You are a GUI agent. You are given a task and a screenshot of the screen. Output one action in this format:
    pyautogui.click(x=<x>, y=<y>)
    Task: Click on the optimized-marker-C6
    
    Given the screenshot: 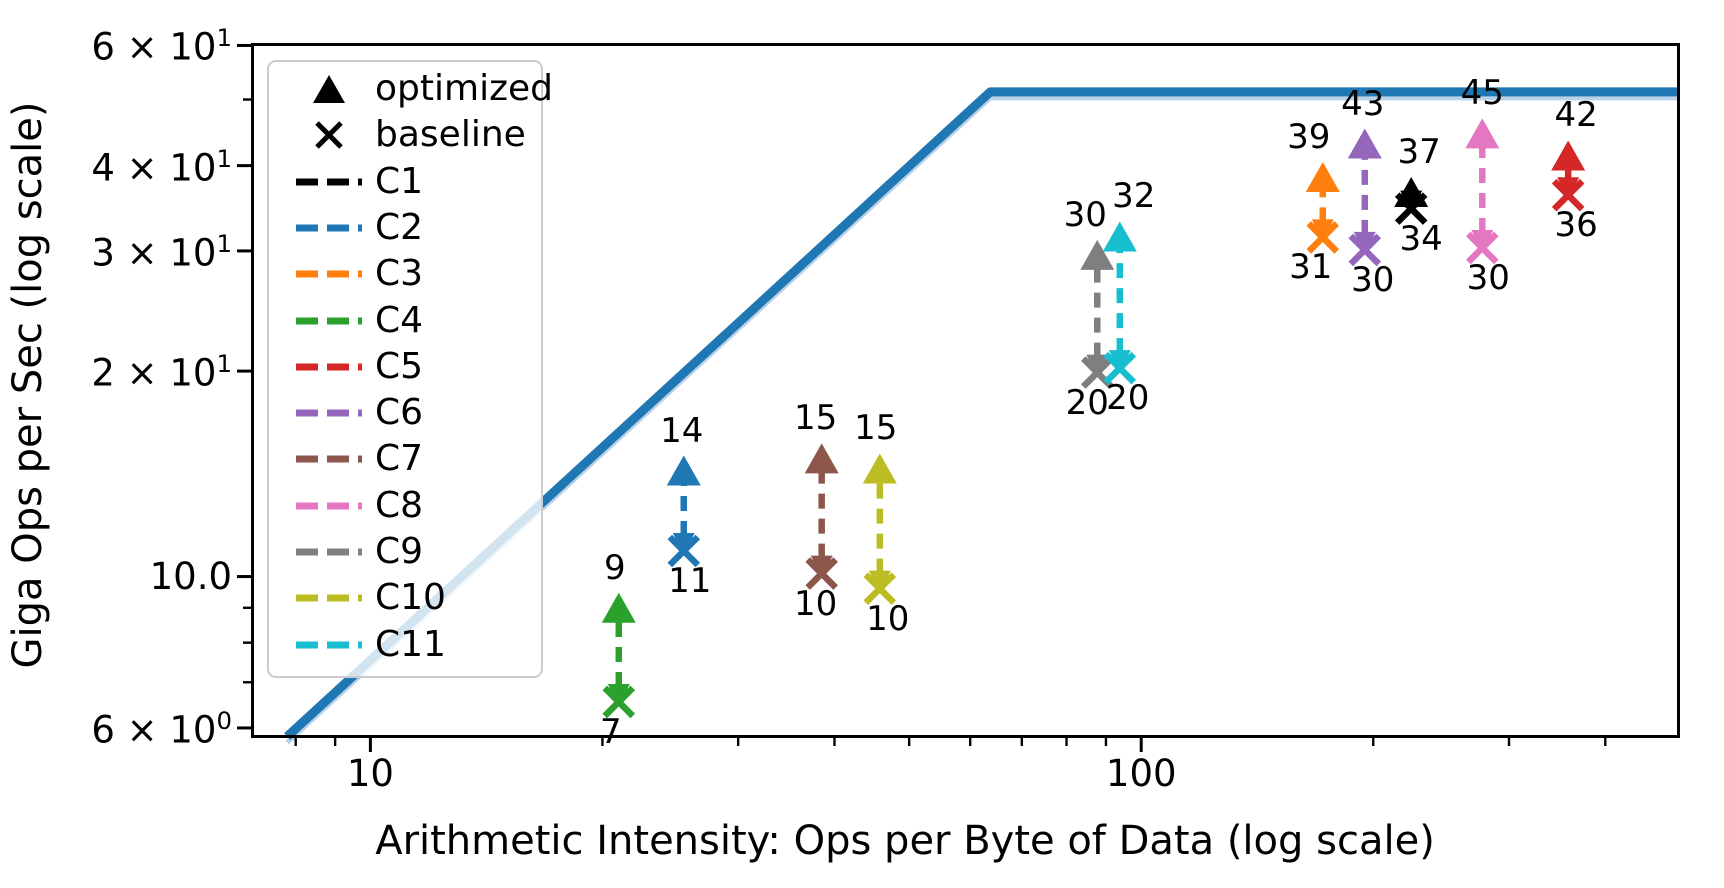 What is the action you would take?
    pyautogui.click(x=1364, y=143)
    